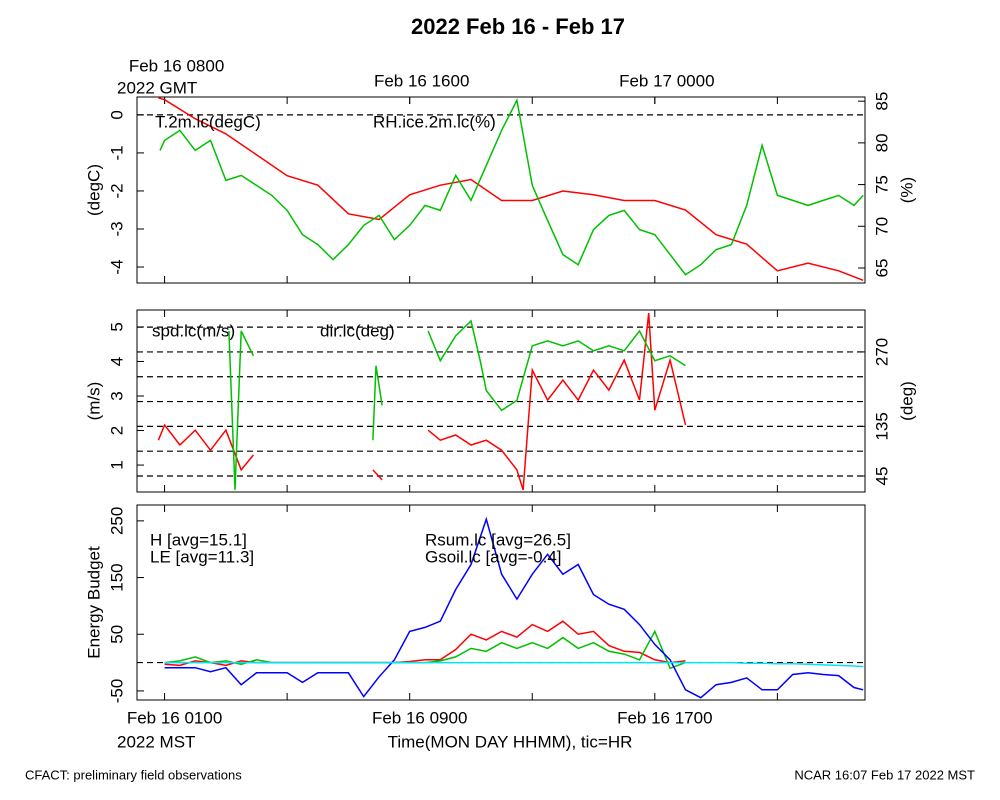  What do you see at coordinates (906, 190) in the screenshot?
I see `y2-axis-label: (%)` at bounding box center [906, 190].